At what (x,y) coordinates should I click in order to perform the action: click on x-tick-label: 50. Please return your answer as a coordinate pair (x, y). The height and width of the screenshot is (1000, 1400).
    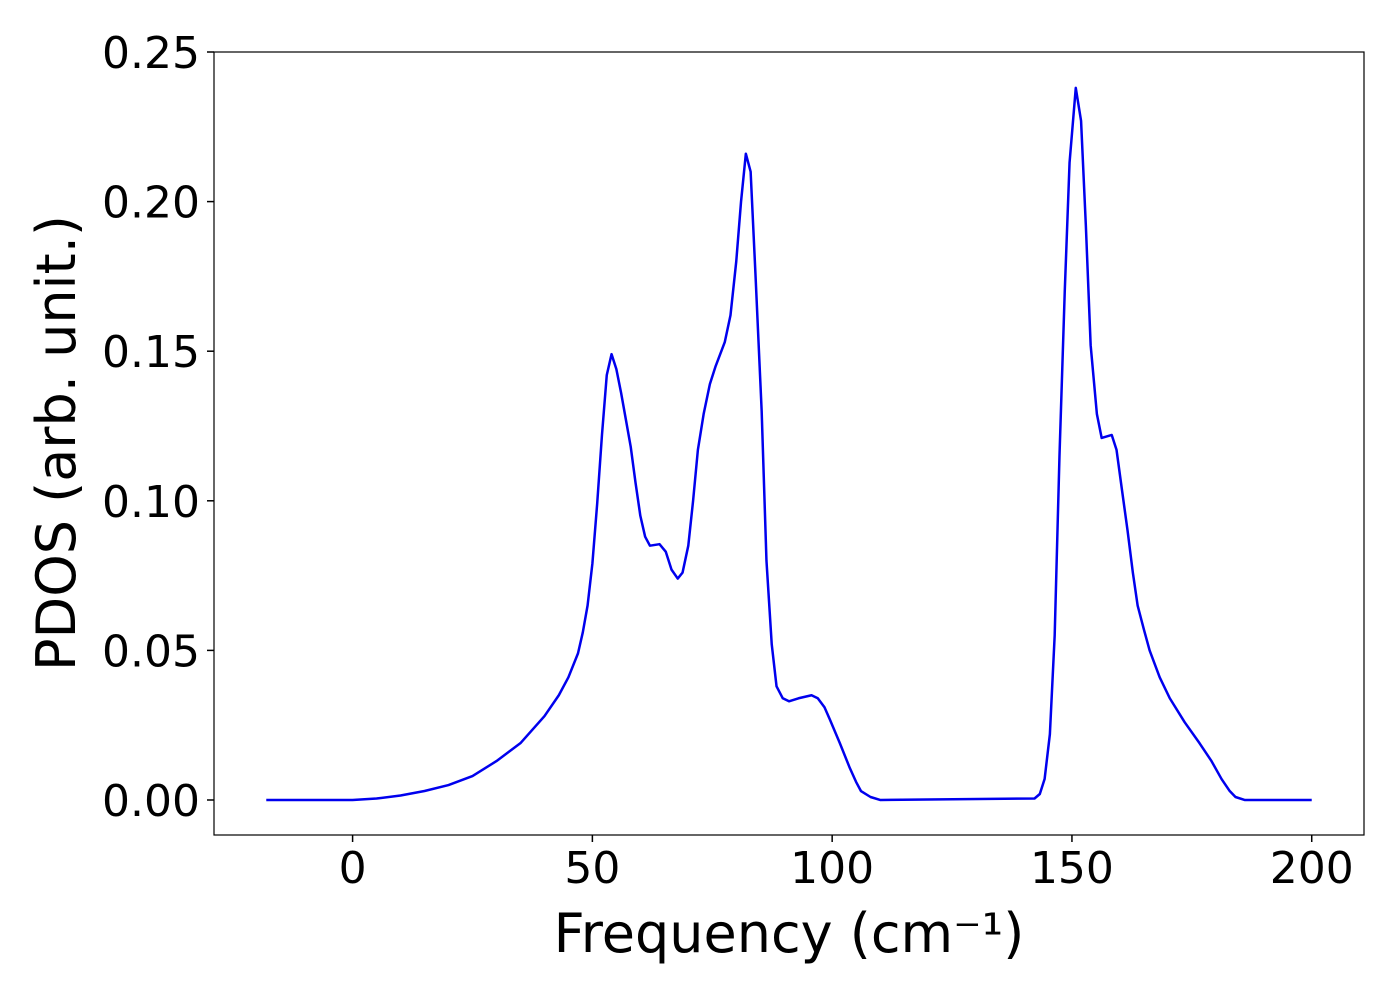
    Looking at the image, I should click on (592, 868).